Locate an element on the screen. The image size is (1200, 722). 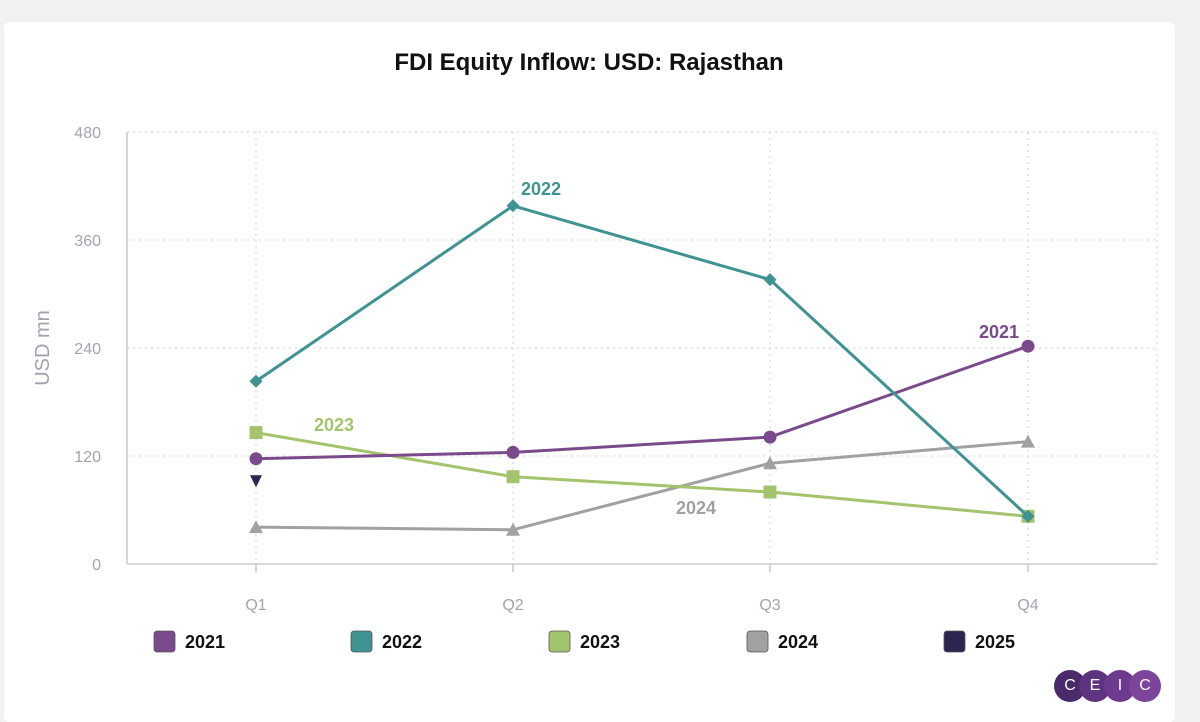
y-tick-label: 480 is located at coordinates (87, 133).